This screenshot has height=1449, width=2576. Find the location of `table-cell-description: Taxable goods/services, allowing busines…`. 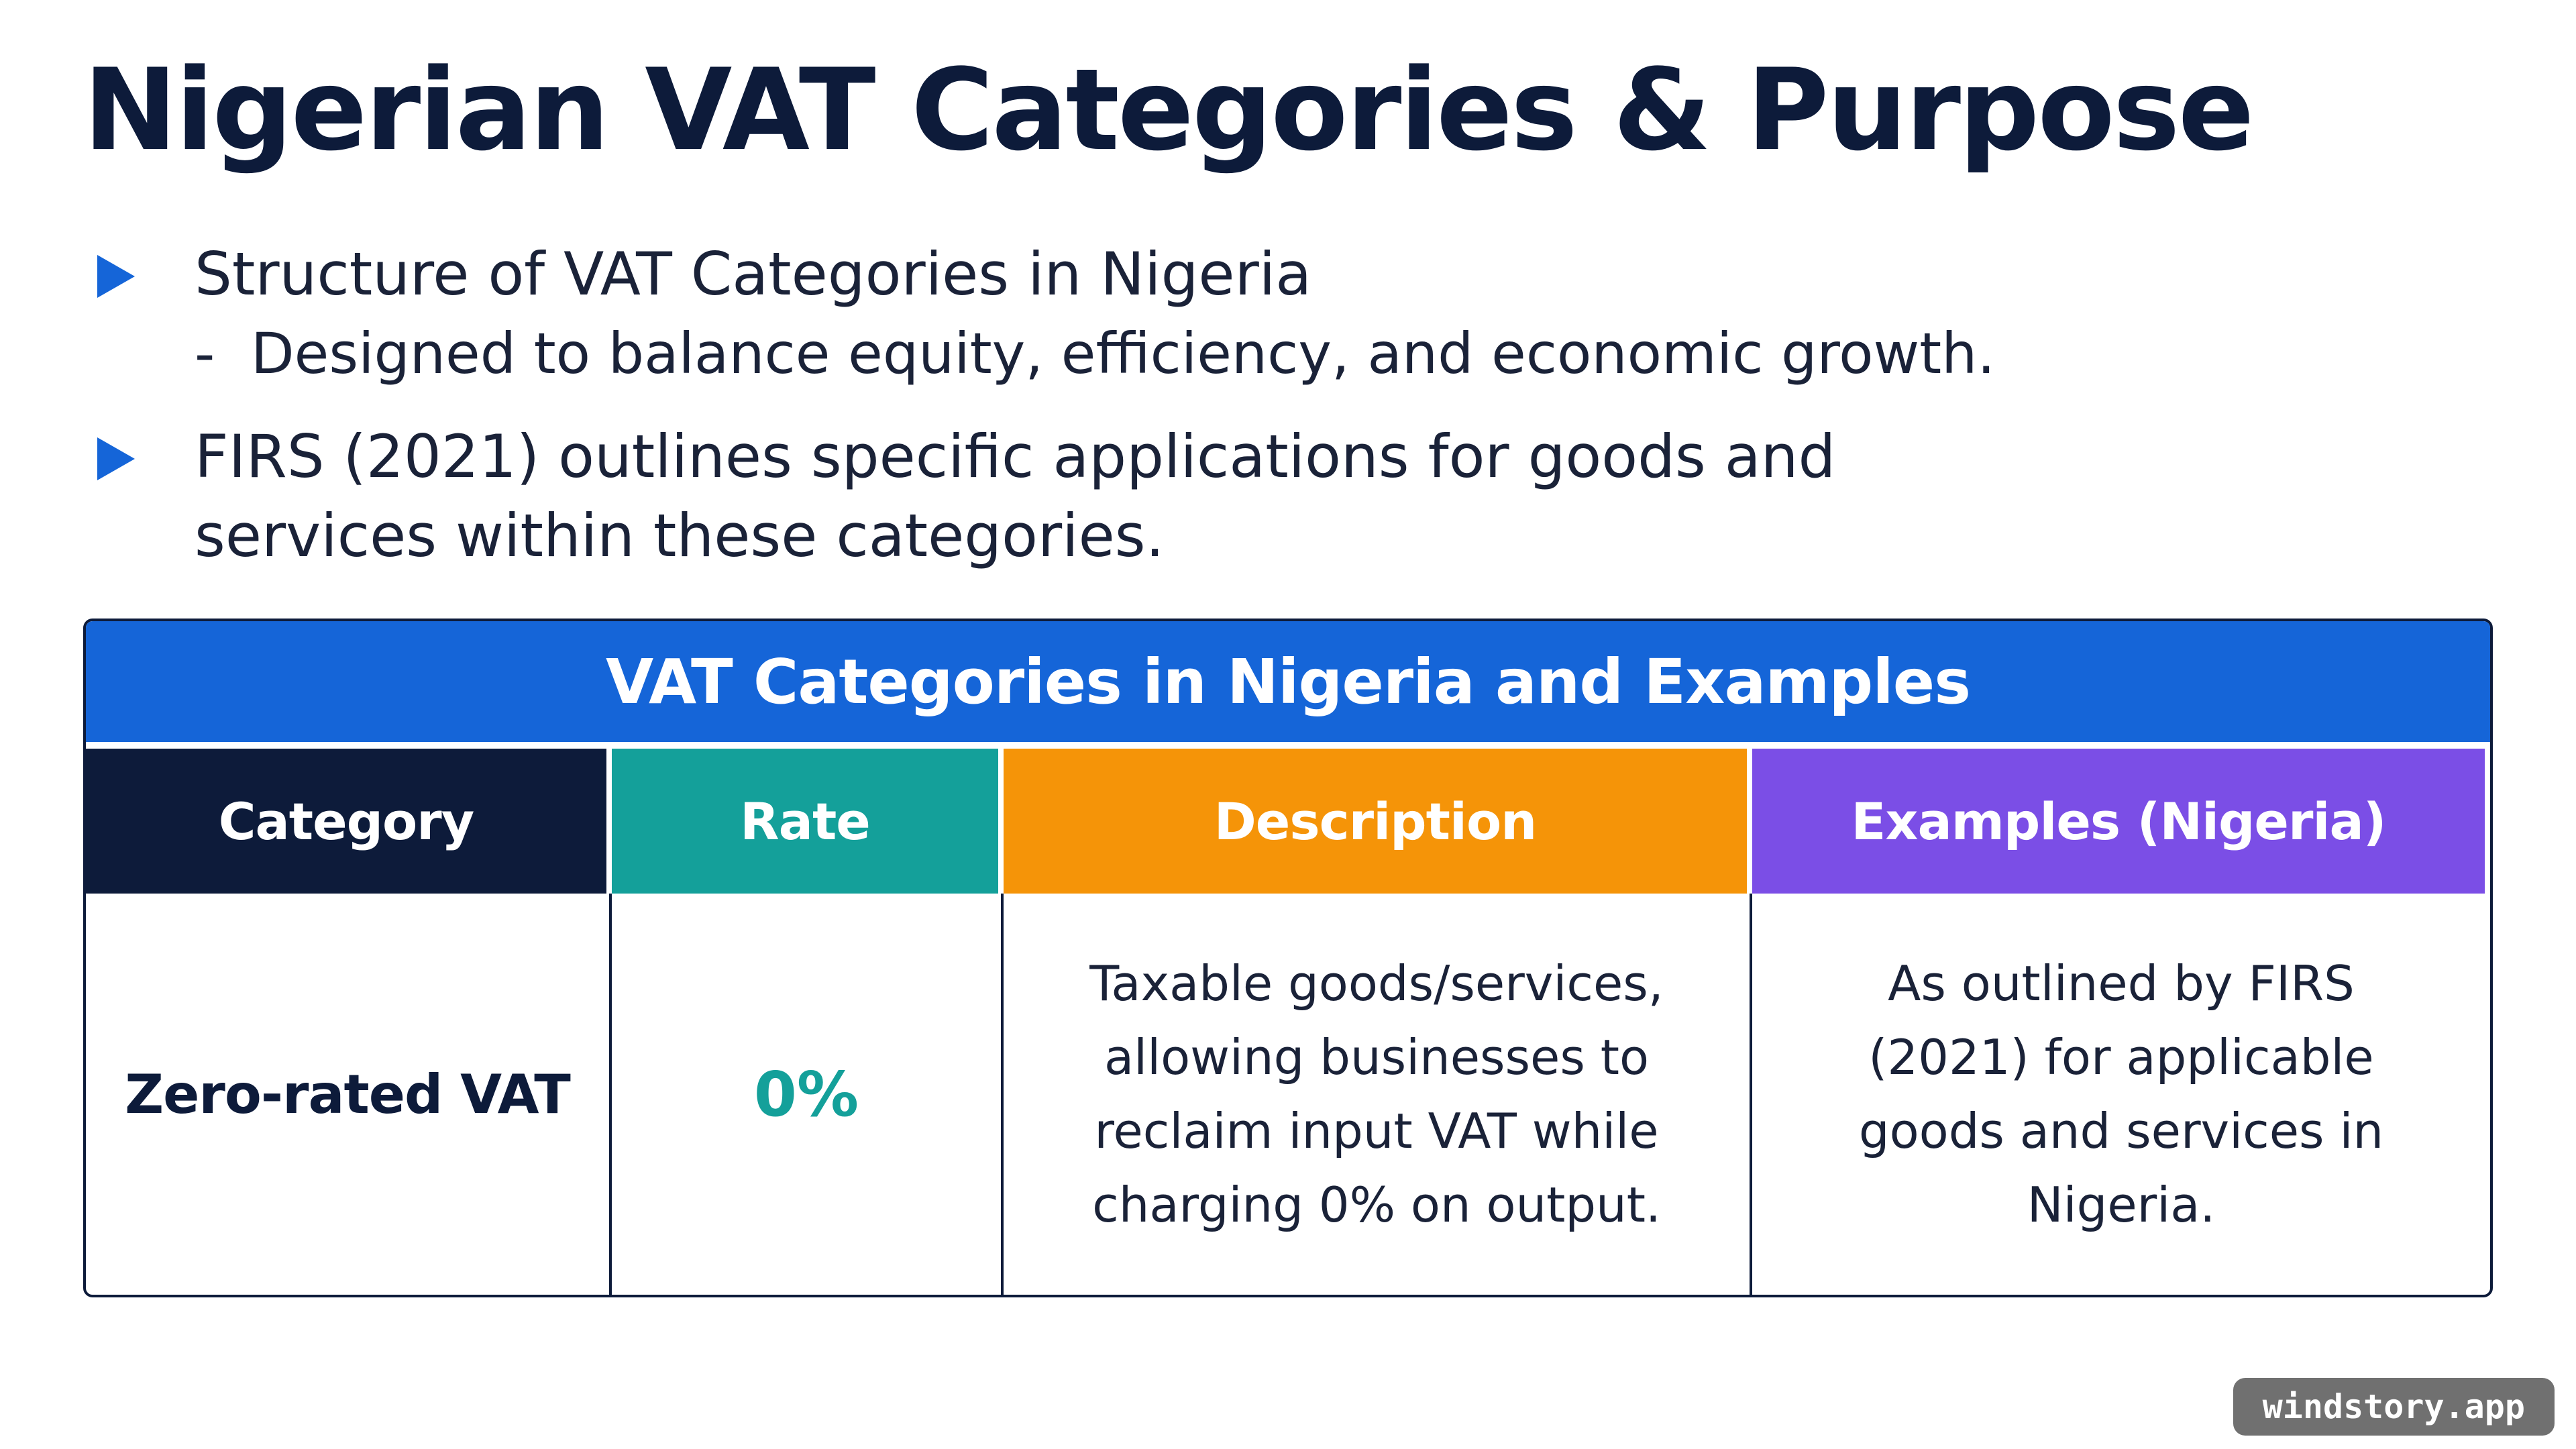

table-cell-description: Taxable goods/services, allowing busines… is located at coordinates (1378, 1094).